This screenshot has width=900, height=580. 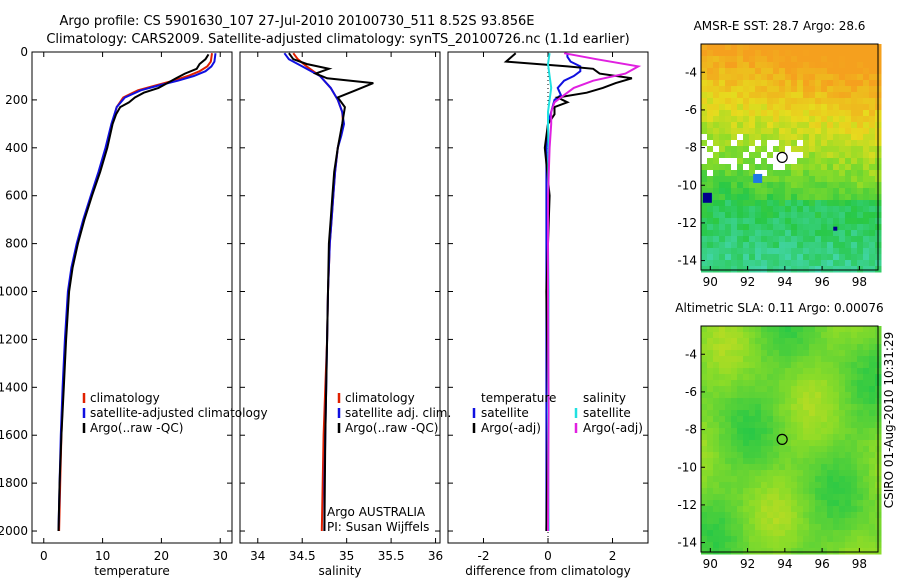 I want to click on difference-legend-heading: temperature, so click(x=518, y=398).